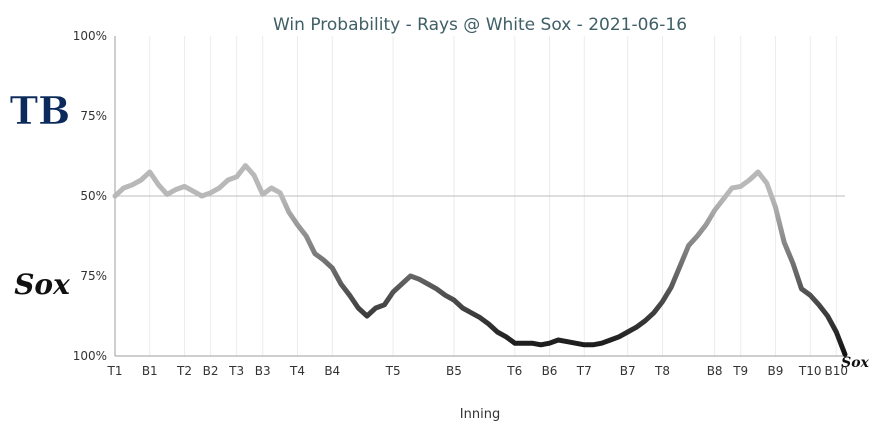 This screenshot has height=427, width=887. What do you see at coordinates (584, 371) in the screenshot?
I see `x-tick-label: T7` at bounding box center [584, 371].